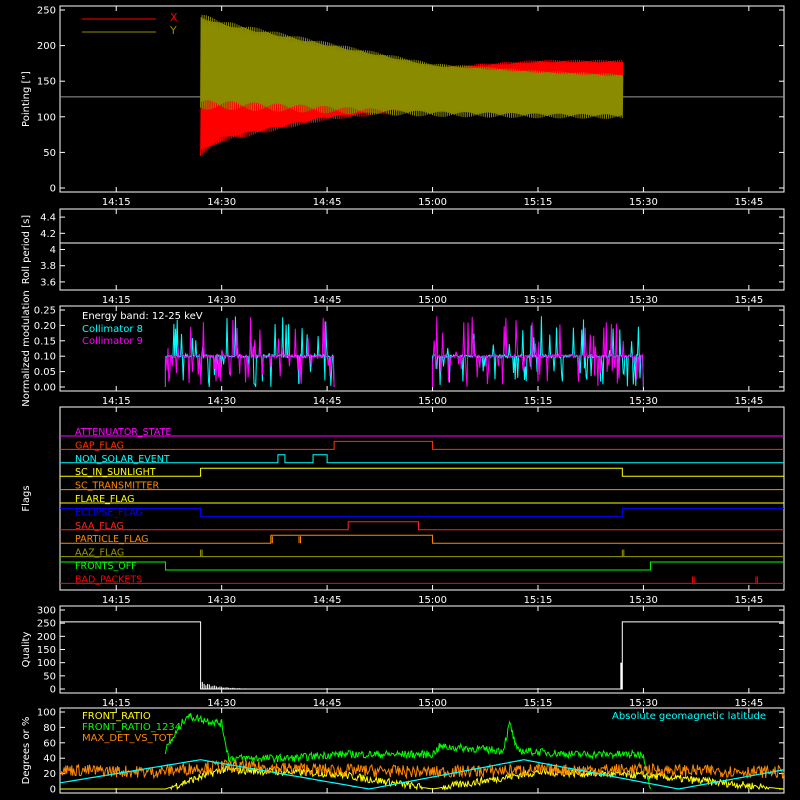 The width and height of the screenshot is (800, 800). I want to click on ytick-label: 3.8, so click(48, 266).